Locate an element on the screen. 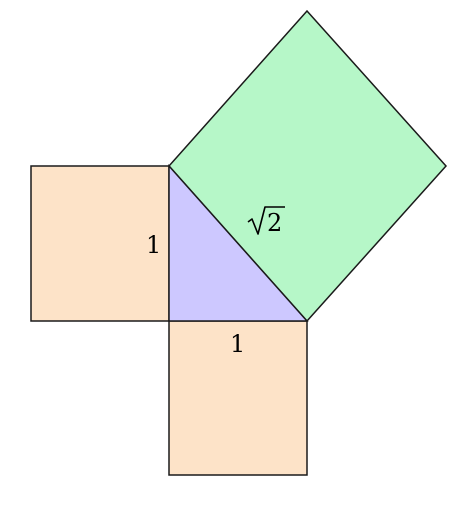 This screenshot has height=525, width=461. hypotenuse-label: 2 is located at coordinates (266, 221).